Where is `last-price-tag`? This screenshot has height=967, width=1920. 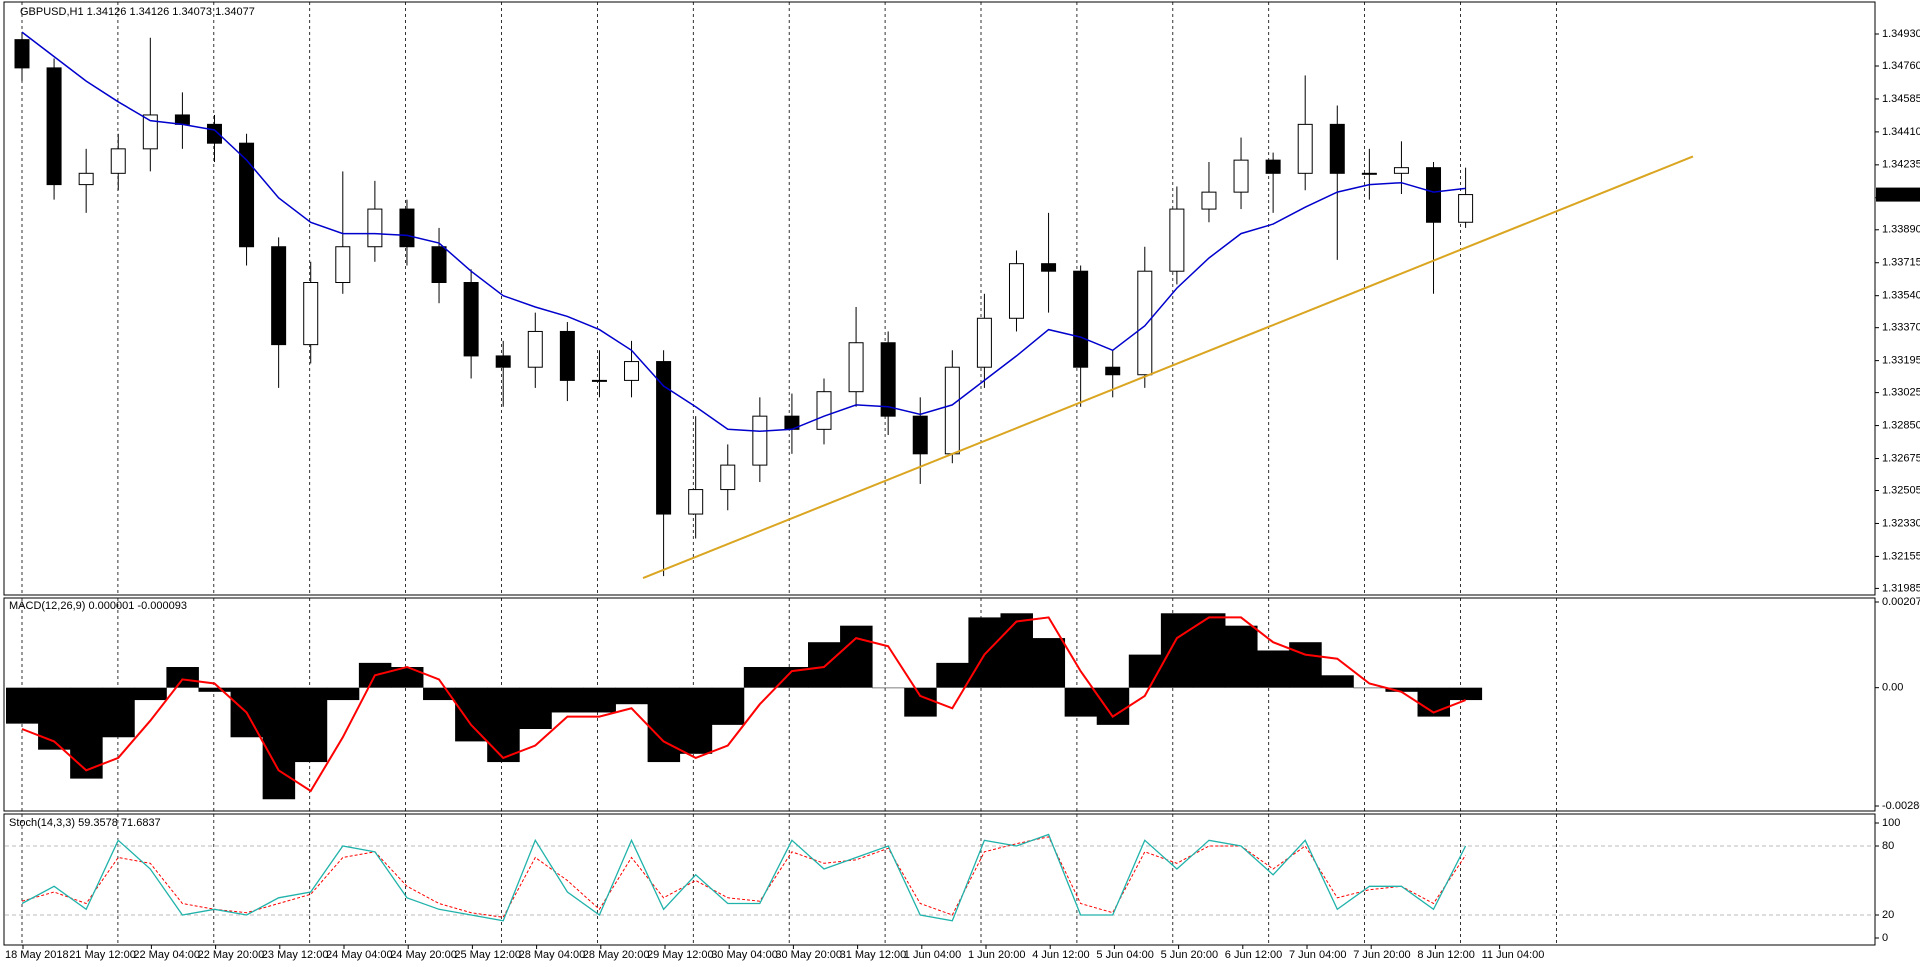 last-price-tag is located at coordinates (1898, 194).